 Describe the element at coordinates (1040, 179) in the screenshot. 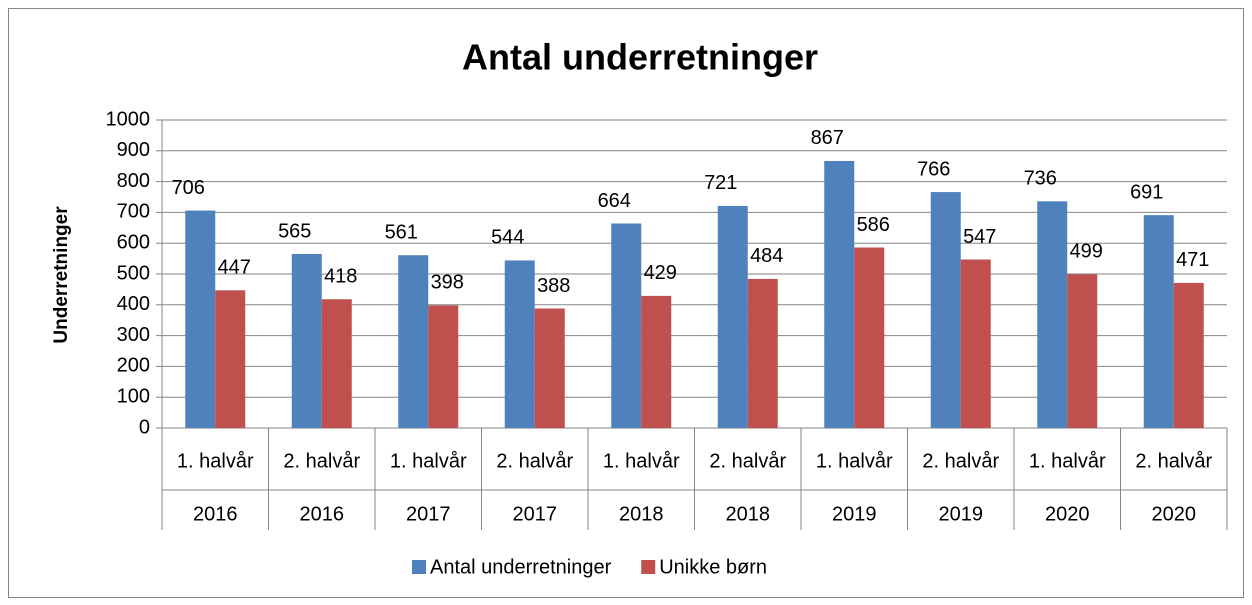

I see `data-label: 736` at that location.